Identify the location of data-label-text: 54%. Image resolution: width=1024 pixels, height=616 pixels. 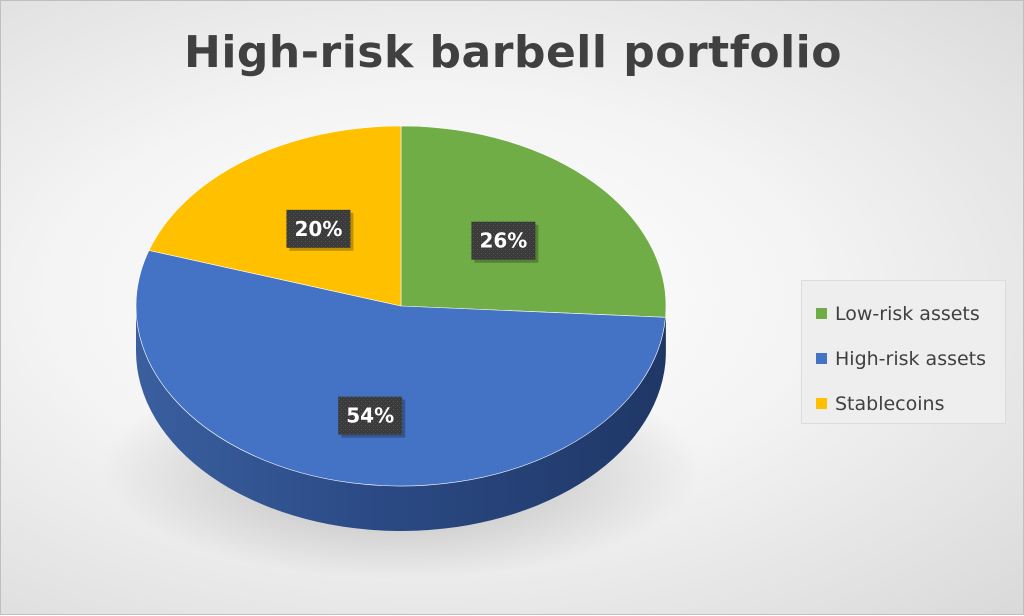
(370, 416).